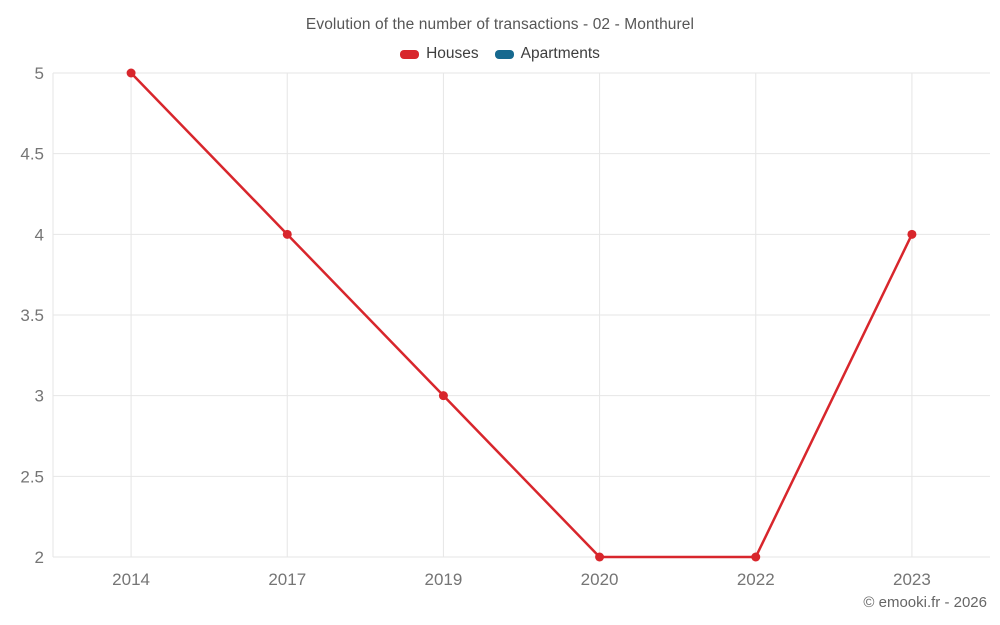 The width and height of the screenshot is (1000, 625). Describe the element at coordinates (39, 557) in the screenshot. I see `y-axis-tick-label: 2` at that location.